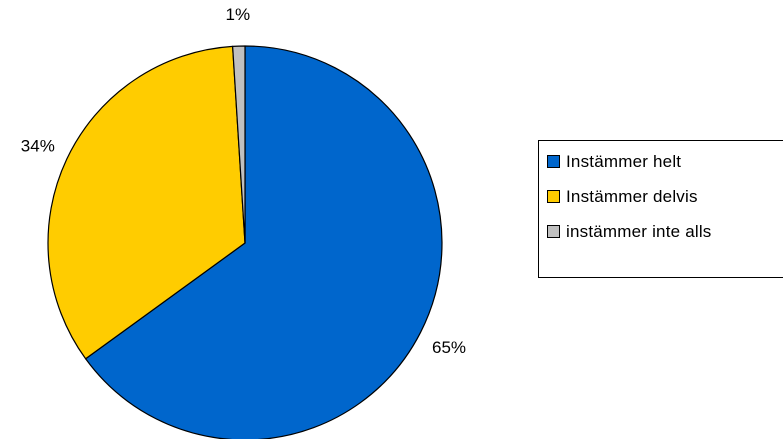 This screenshot has height=439, width=783. I want to click on legend-label-instammer-helt: Instämmer helt, so click(624, 161).